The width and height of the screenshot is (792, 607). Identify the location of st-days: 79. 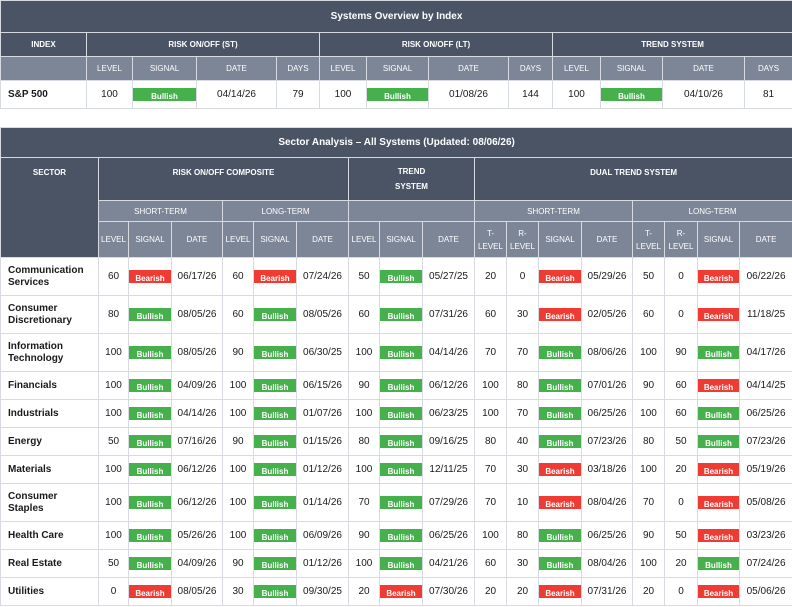
(298, 94).